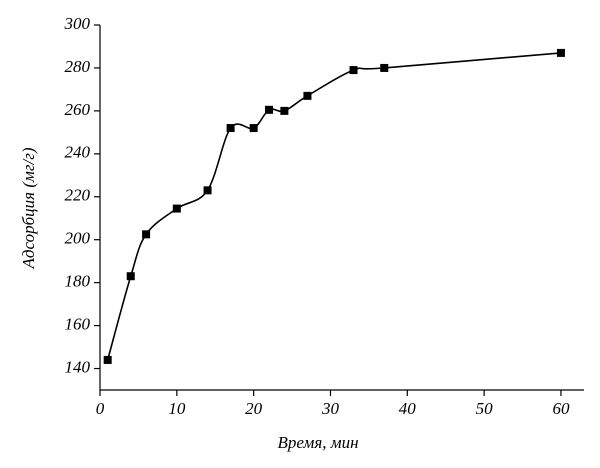 The image size is (600, 468). I want to click on x-axis-label: Время, мин, so click(317, 442).